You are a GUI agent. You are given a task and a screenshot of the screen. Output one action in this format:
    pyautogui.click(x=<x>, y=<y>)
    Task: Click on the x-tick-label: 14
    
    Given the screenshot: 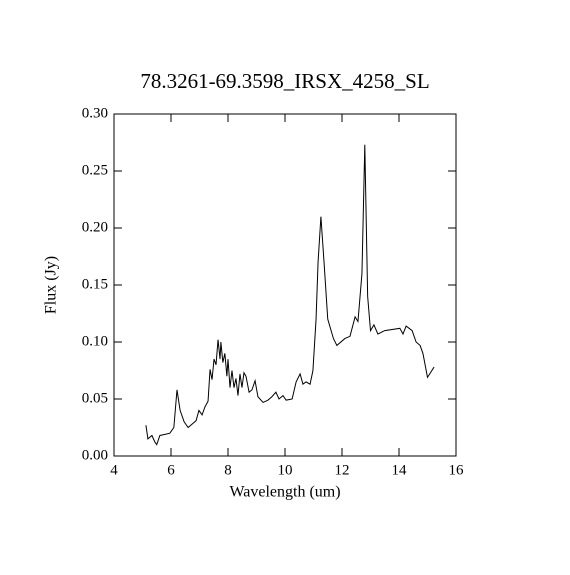 What is the action you would take?
    pyautogui.click(x=400, y=470)
    